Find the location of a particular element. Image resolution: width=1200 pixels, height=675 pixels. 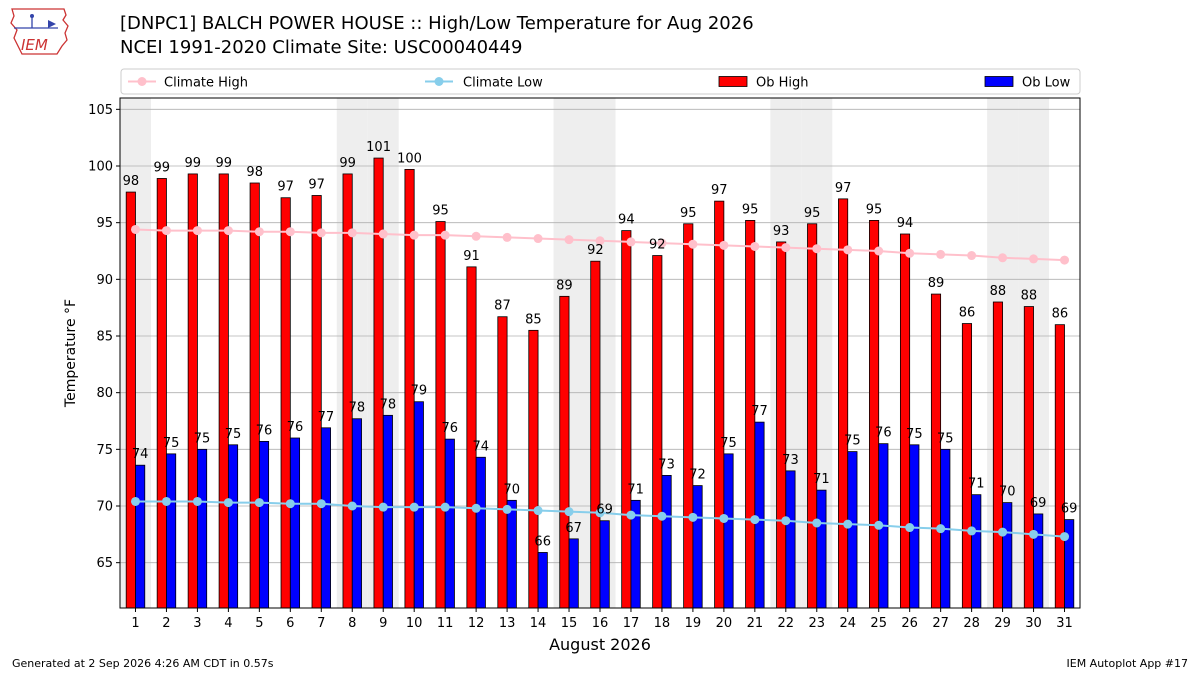

x-tick-label: 6 is located at coordinates (290, 623).